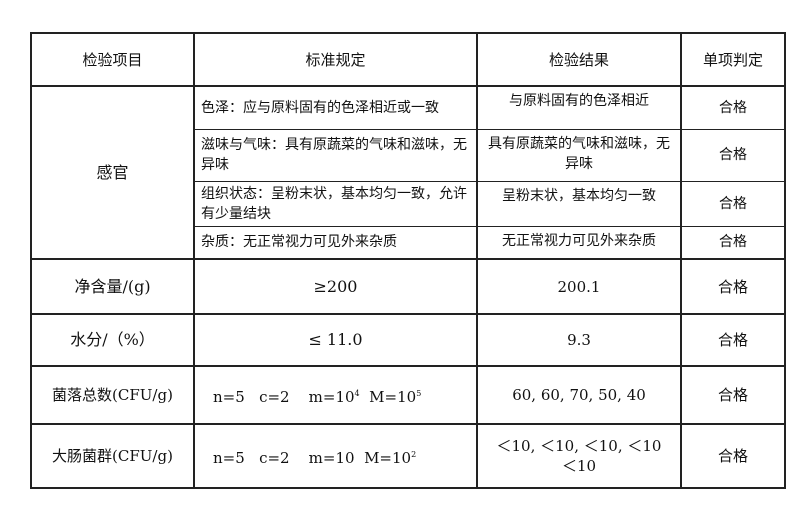 Image resolution: width=800 pixels, height=515 pixels. Describe the element at coordinates (112, 340) in the screenshot. I see `item-cell: 水分/（%）` at that location.